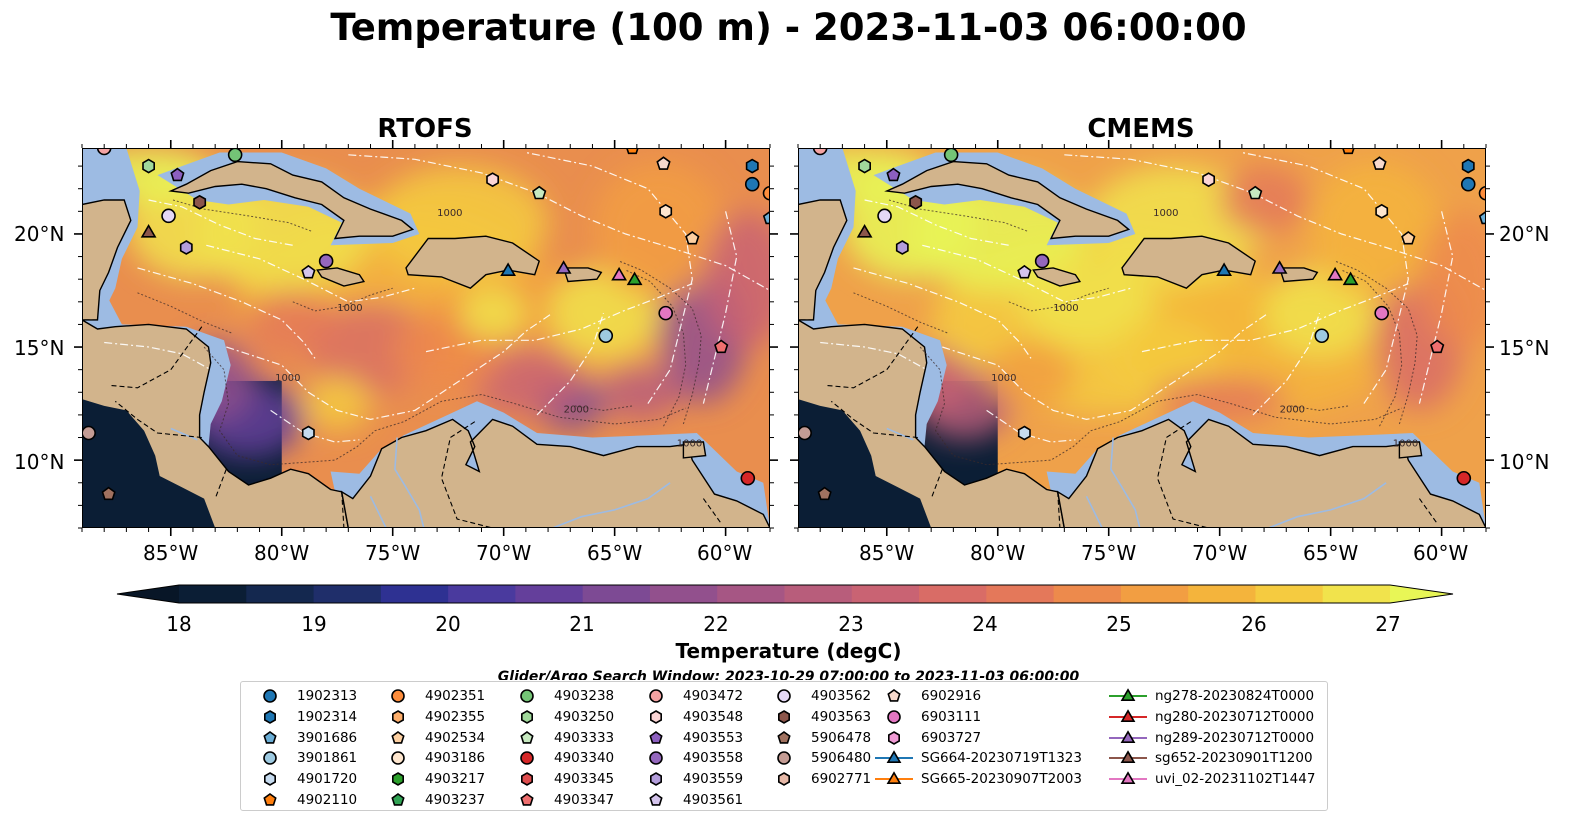  What do you see at coordinates (1254, 624) in the screenshot?
I see `colorbar-tick-26: 26` at bounding box center [1254, 624].